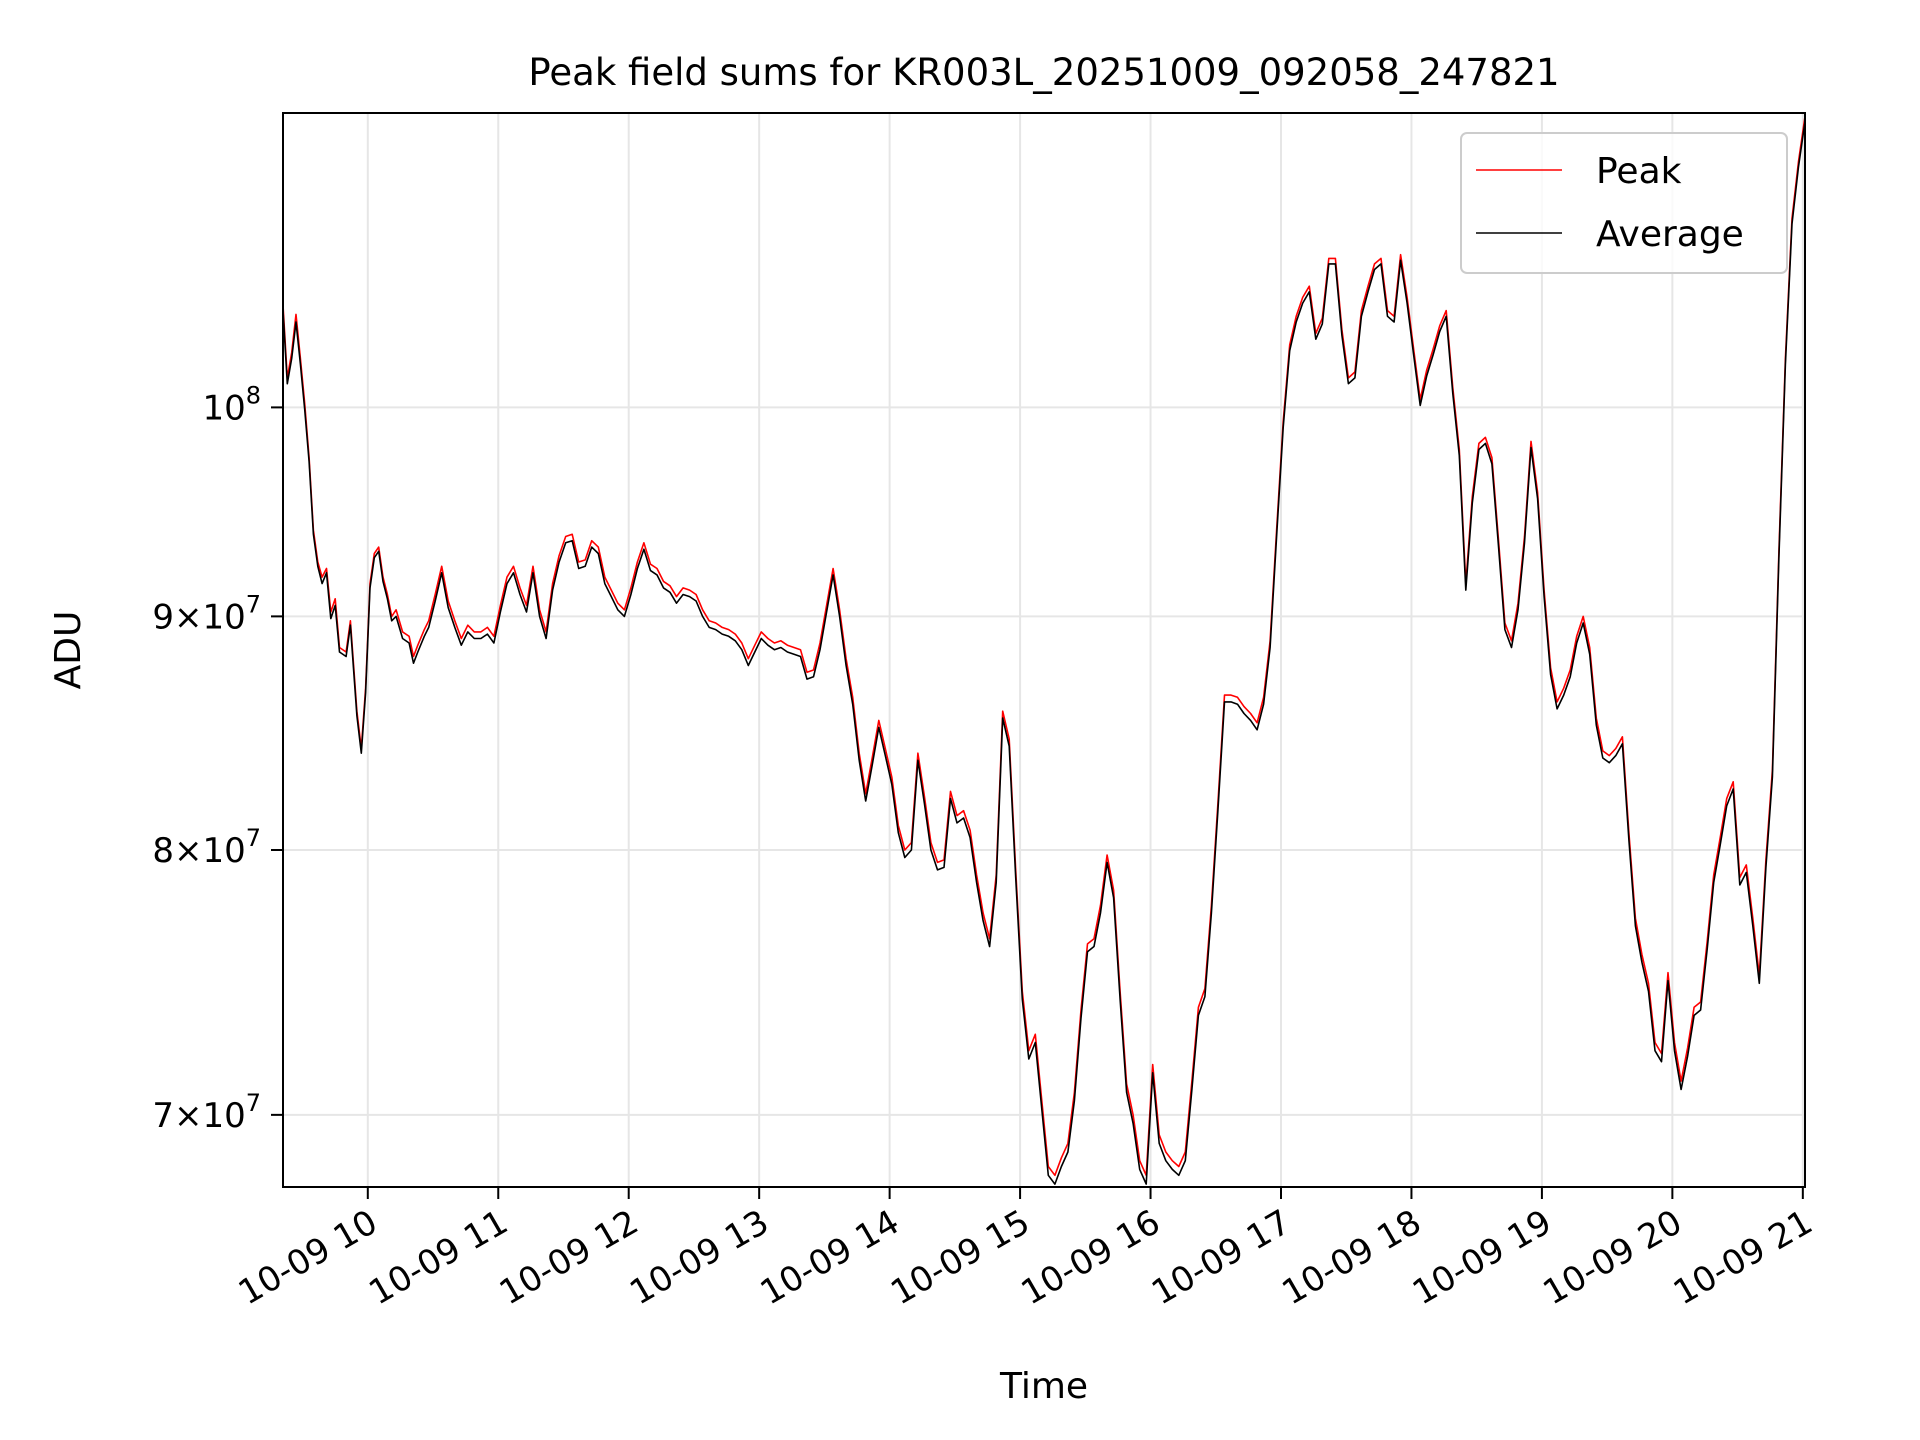 The image size is (1920, 1440). I want to click on y-tick-label: 7×107, so click(206, 1112).